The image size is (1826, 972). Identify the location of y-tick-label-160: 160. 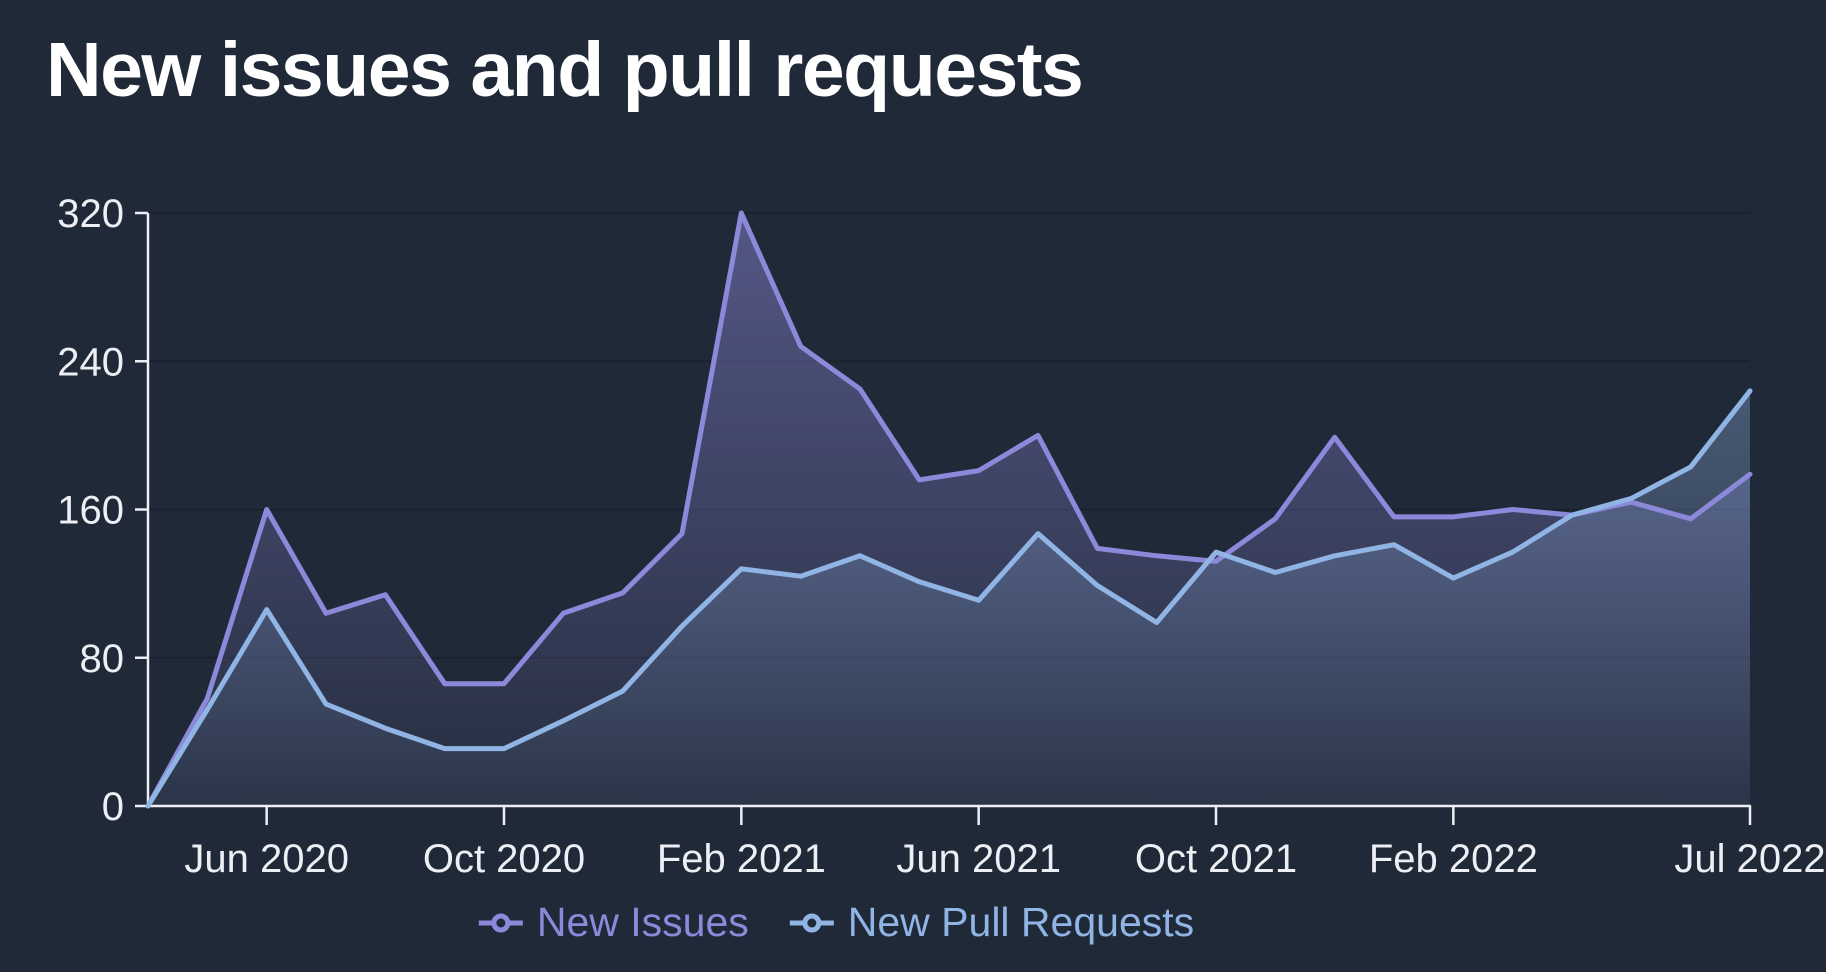
(90, 511).